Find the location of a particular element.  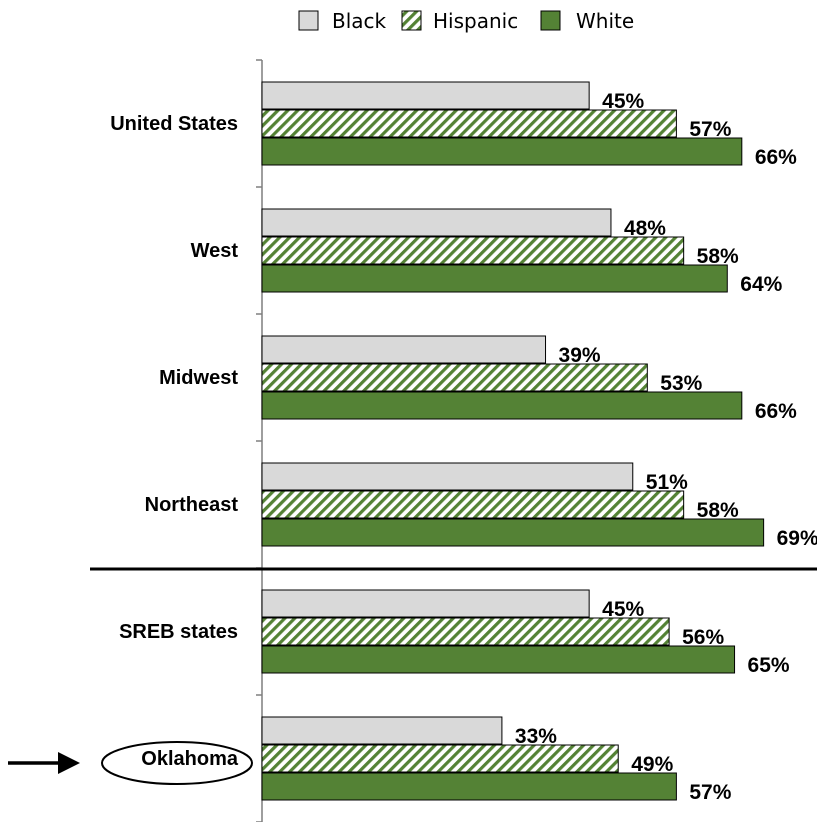

value-label-white: 57% is located at coordinates (710, 792).